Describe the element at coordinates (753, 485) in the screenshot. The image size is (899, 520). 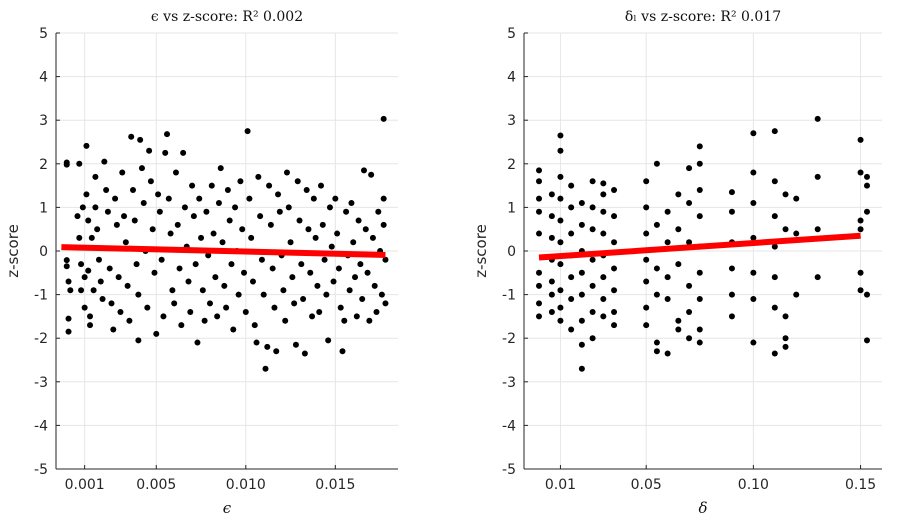
I see `x-tick-label: 0.10` at that location.